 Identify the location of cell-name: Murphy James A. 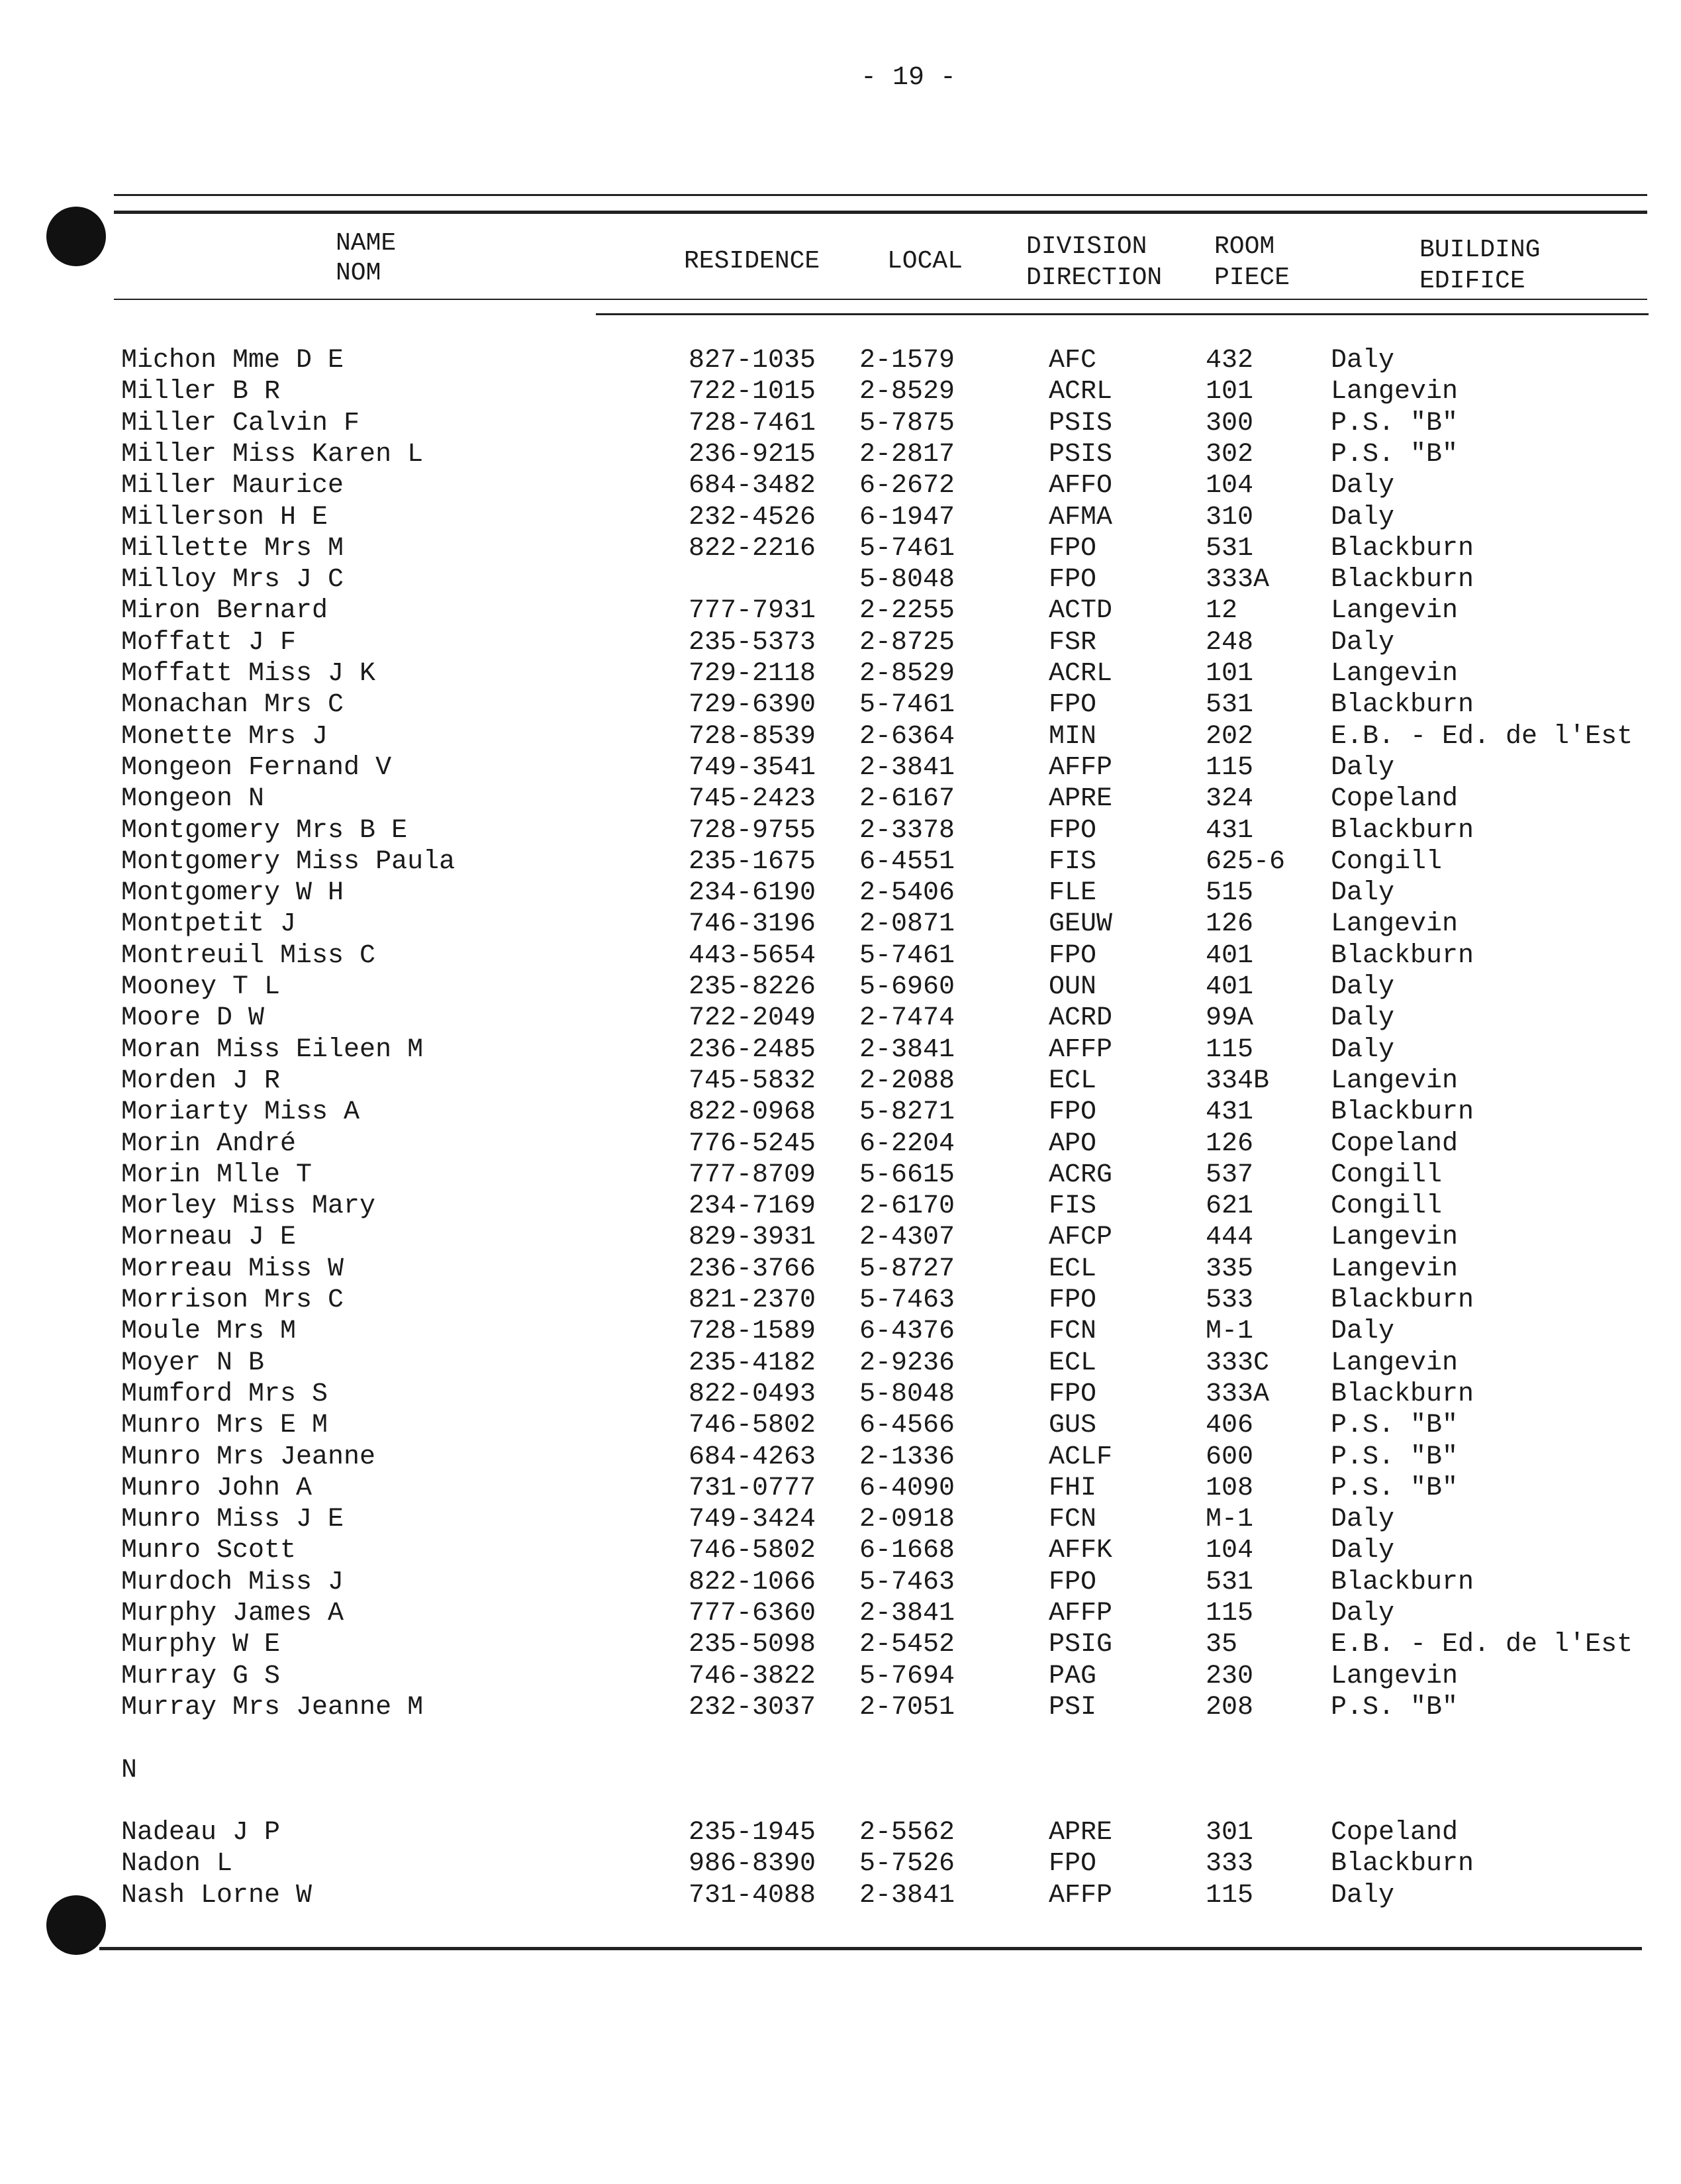
(232, 1613).